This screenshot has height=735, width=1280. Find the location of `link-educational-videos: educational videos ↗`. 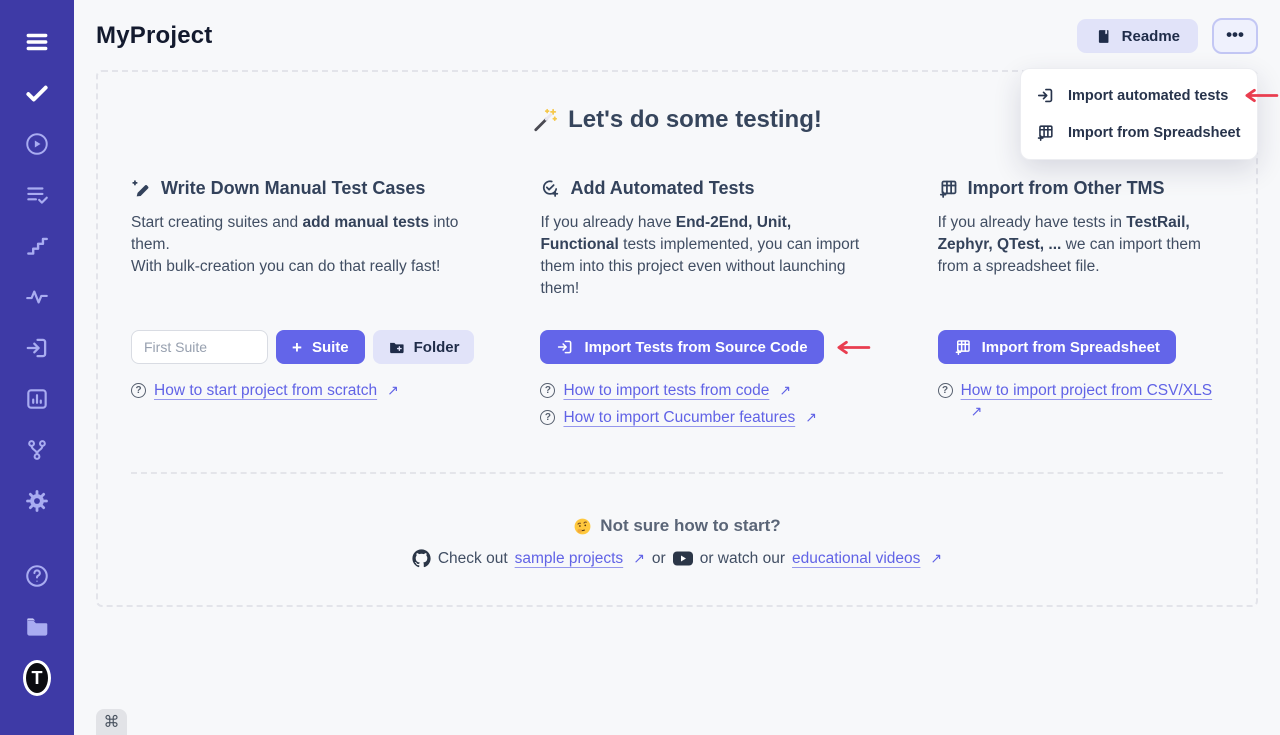

link-educational-videos: educational videos ↗ is located at coordinates (867, 559).